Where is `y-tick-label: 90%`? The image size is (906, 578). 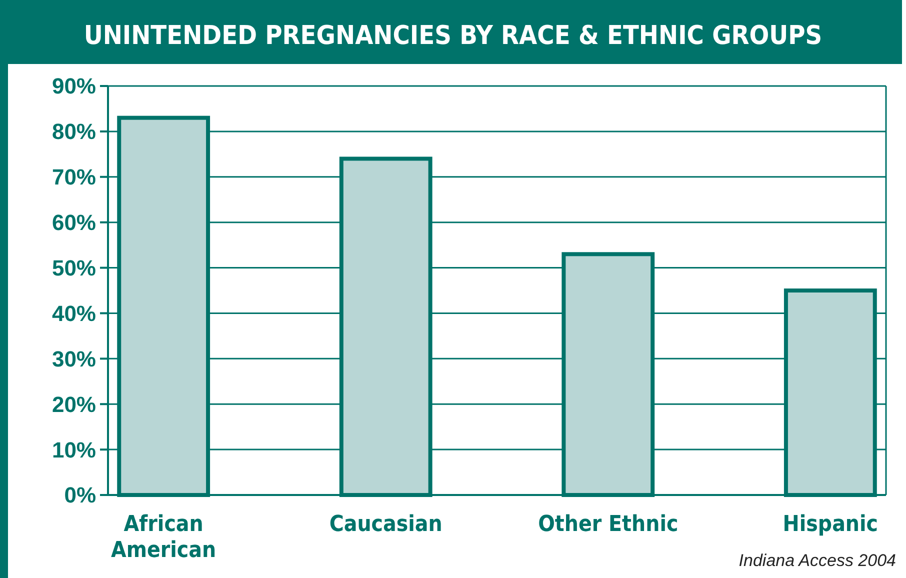
y-tick-label: 90% is located at coordinates (74, 86).